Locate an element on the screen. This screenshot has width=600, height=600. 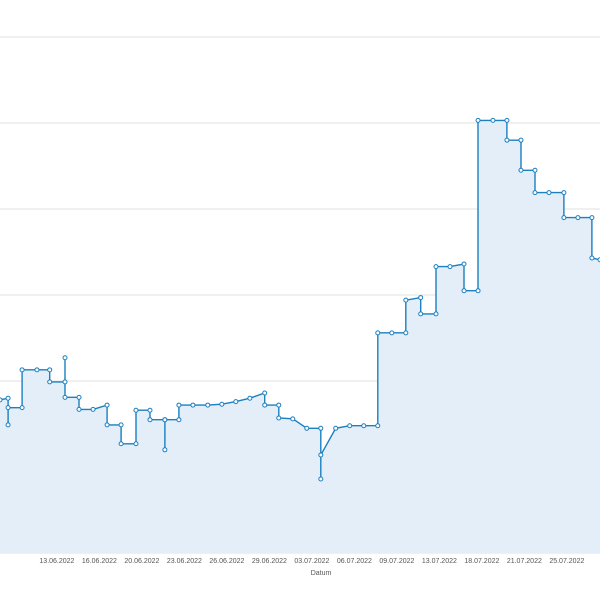
x-tick-label: 06.07.2022 is located at coordinates (354, 561).